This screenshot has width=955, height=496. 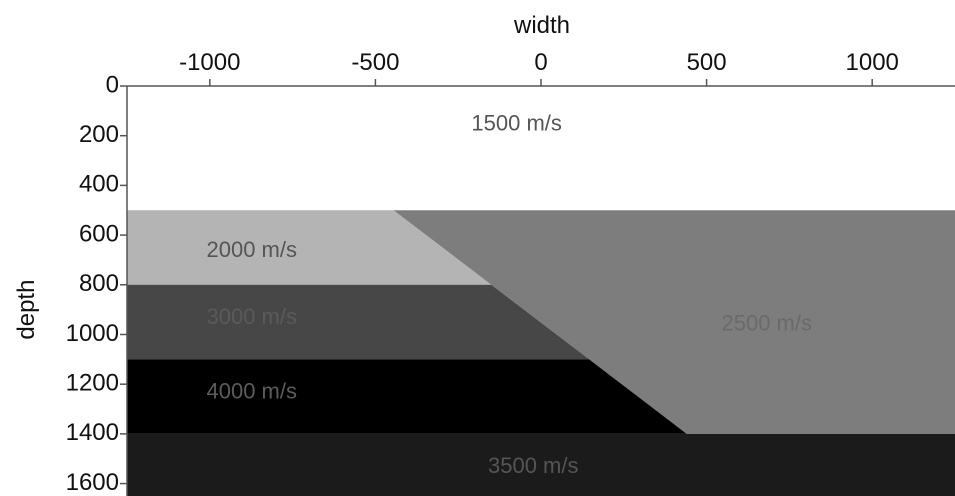 I want to click on y-tick-label: 400, so click(x=99, y=184).